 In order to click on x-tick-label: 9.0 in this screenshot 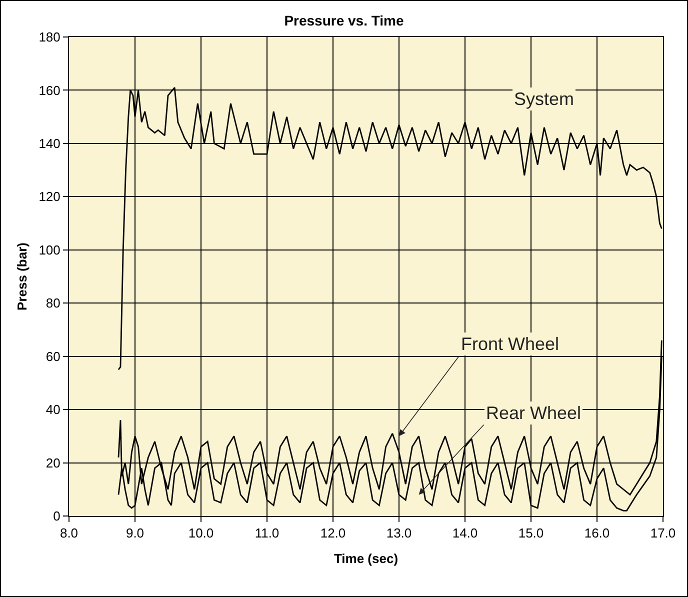, I will do `click(135, 533)`.